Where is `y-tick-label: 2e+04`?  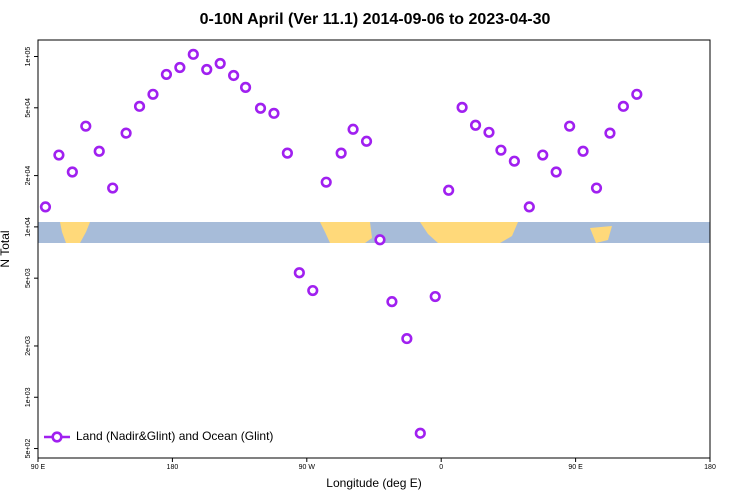 y-tick-label: 2e+04 is located at coordinates (28, 176).